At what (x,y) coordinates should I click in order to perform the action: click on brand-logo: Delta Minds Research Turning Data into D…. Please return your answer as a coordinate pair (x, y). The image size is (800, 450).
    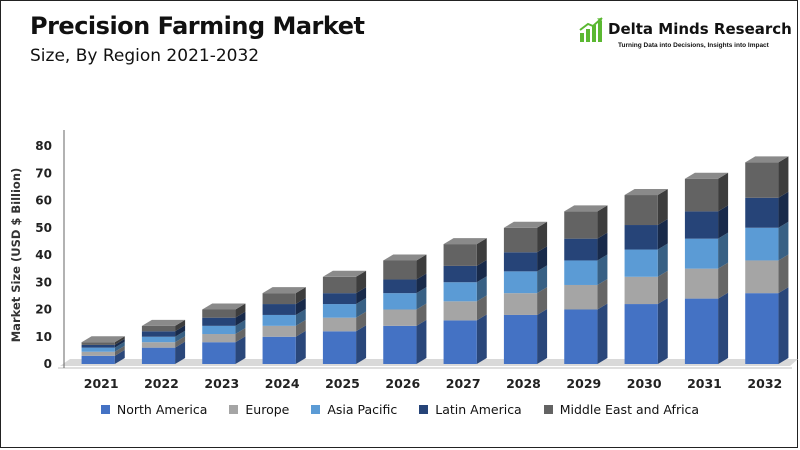
    Looking at the image, I should click on (685, 36).